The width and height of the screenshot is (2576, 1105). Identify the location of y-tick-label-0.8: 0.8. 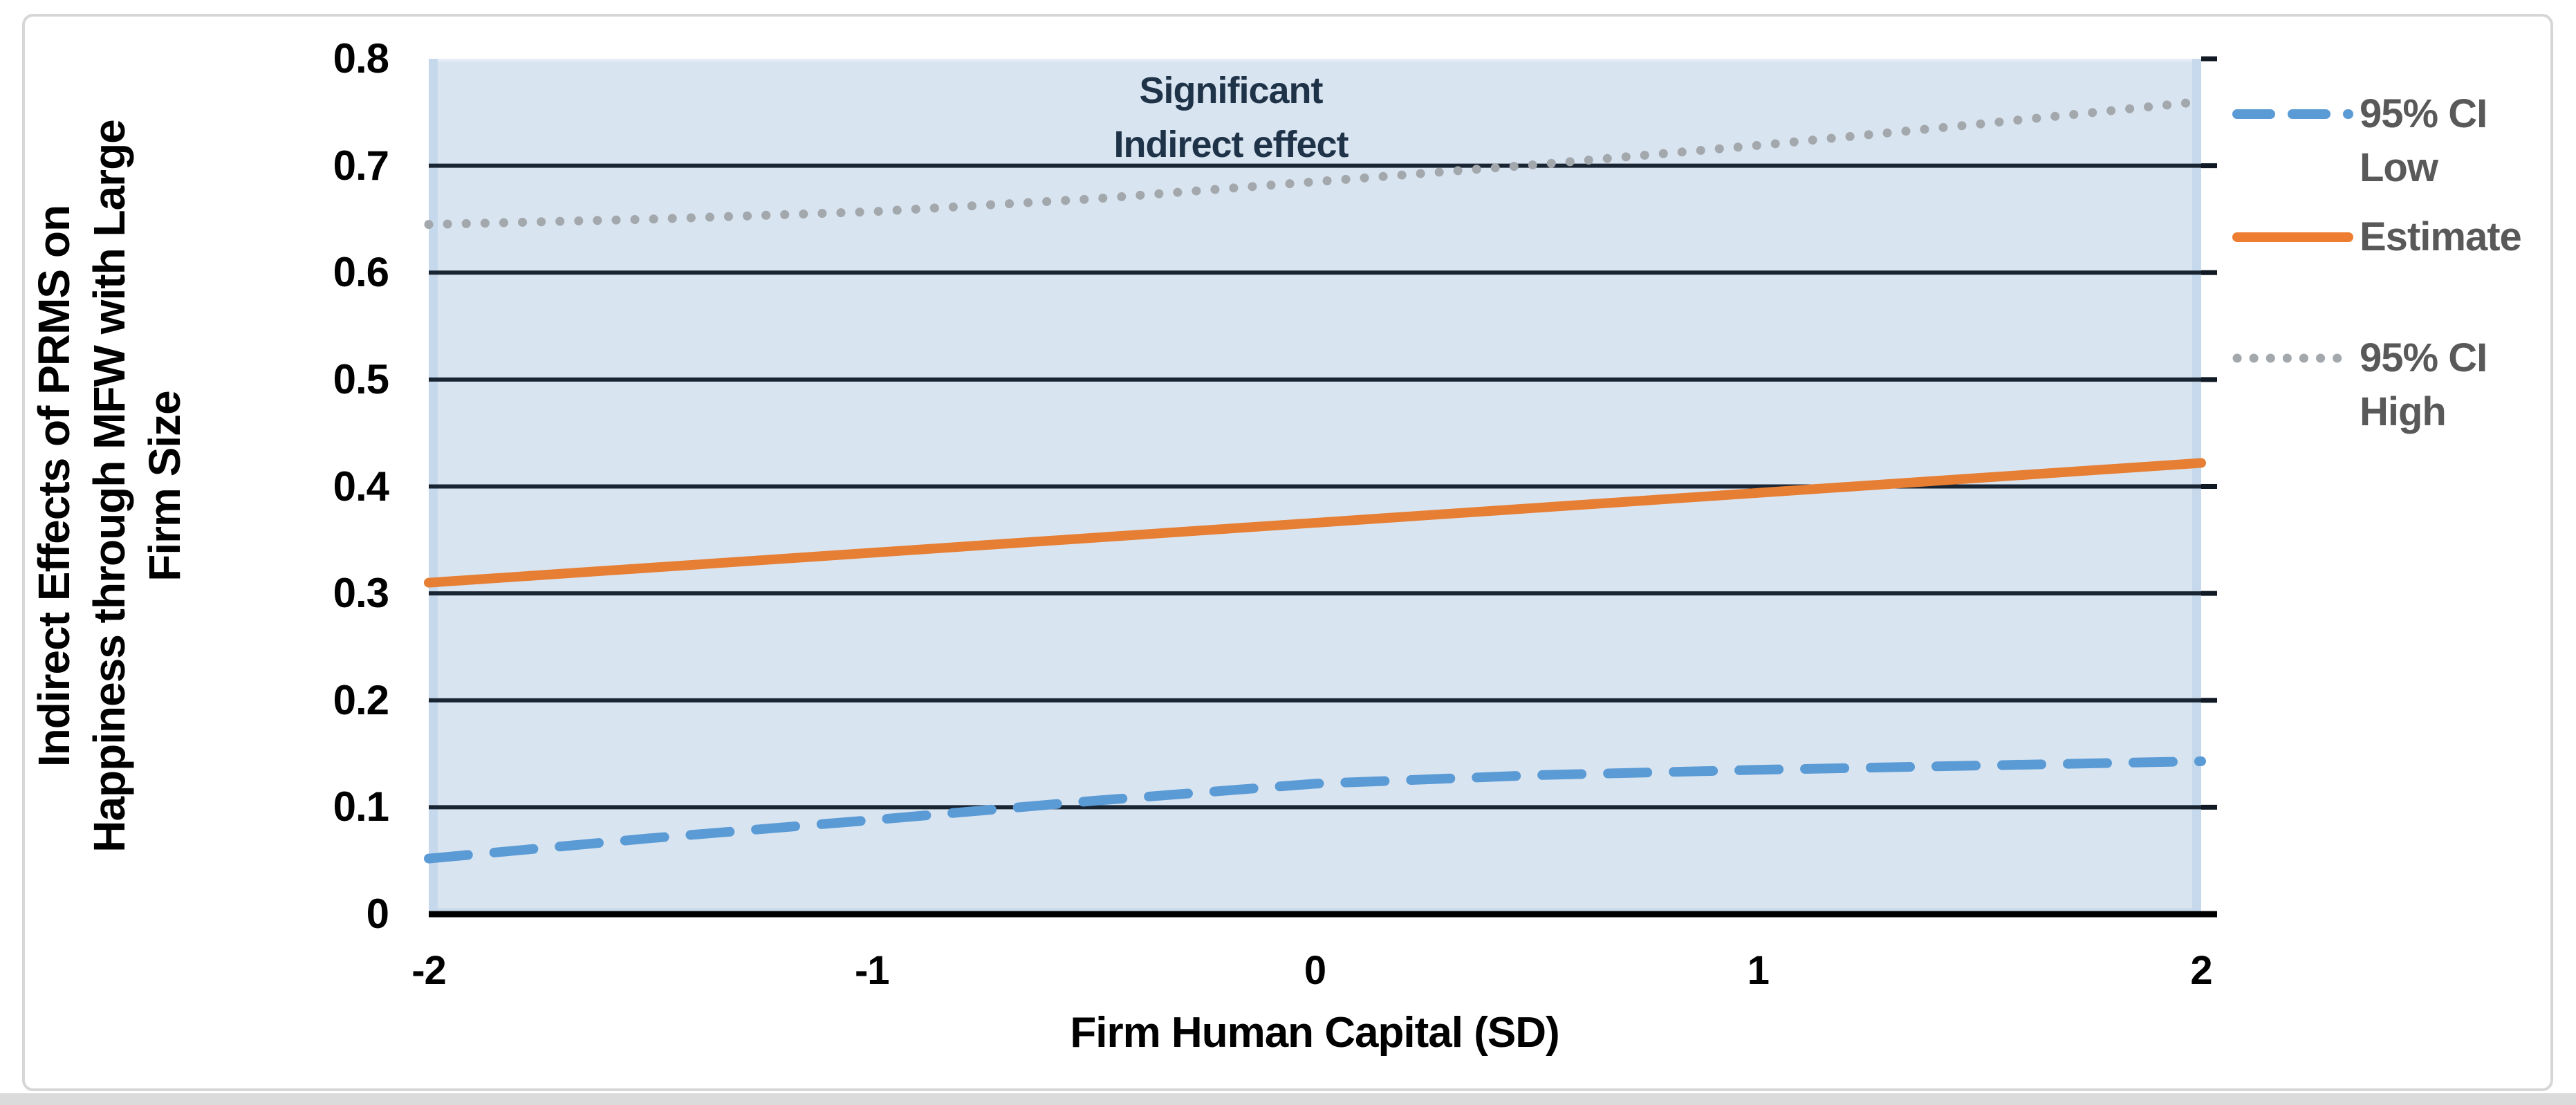
(361, 58).